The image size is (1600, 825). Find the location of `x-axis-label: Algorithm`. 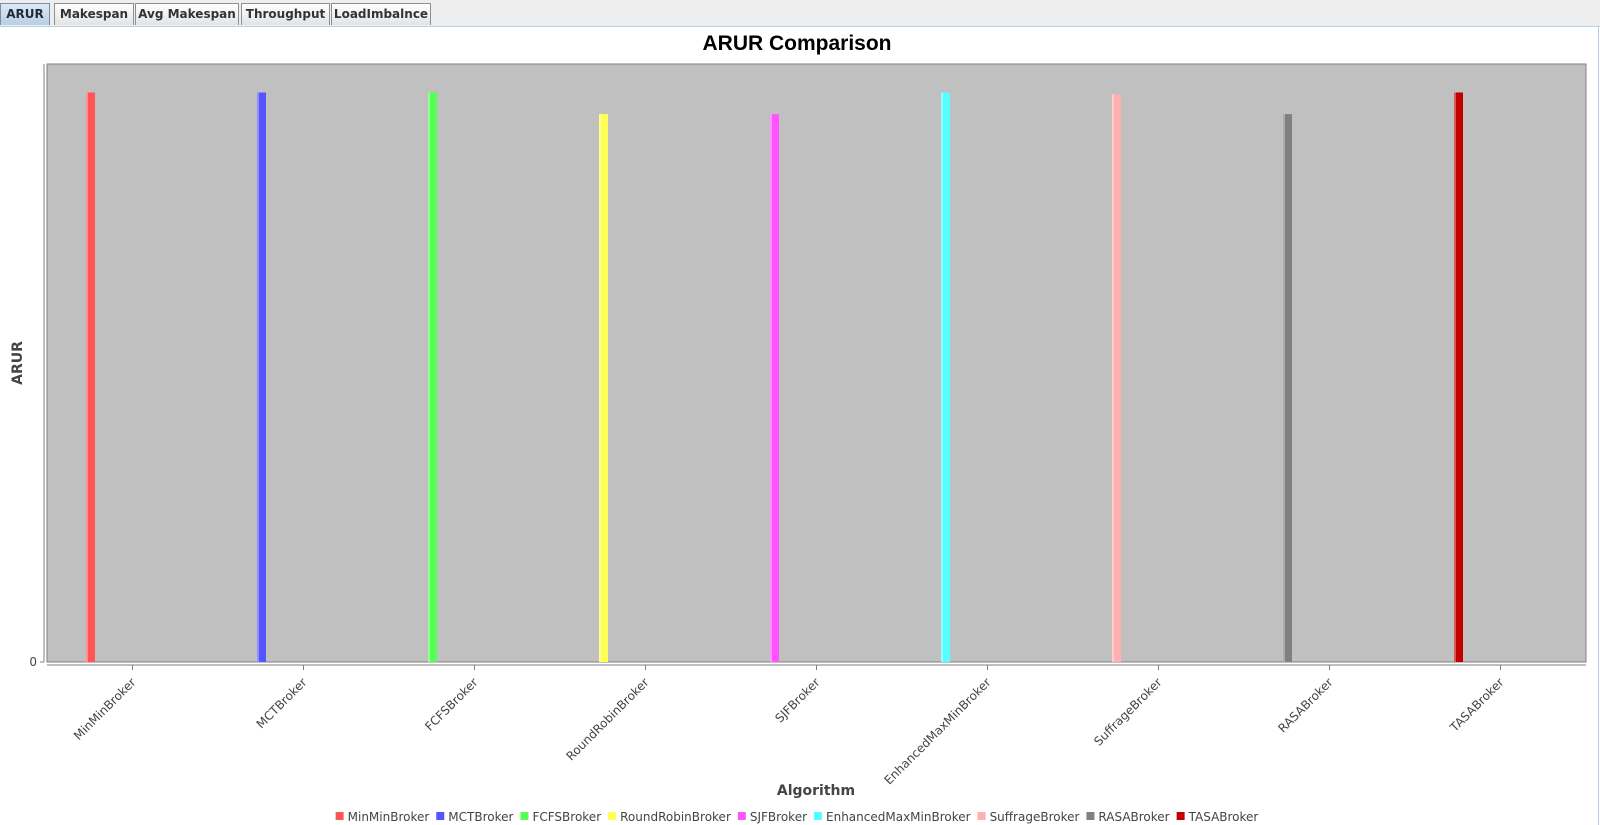

x-axis-label: Algorithm is located at coordinates (816, 791).